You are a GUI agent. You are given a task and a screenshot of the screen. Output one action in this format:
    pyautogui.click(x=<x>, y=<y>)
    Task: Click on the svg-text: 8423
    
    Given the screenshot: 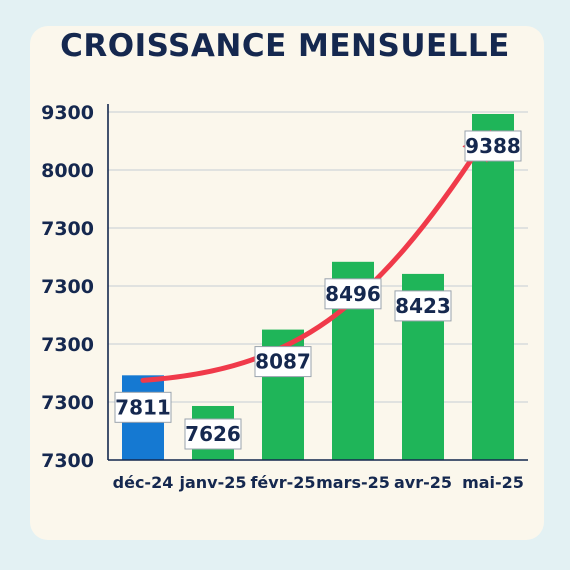 What is the action you would take?
    pyautogui.click(x=423, y=306)
    